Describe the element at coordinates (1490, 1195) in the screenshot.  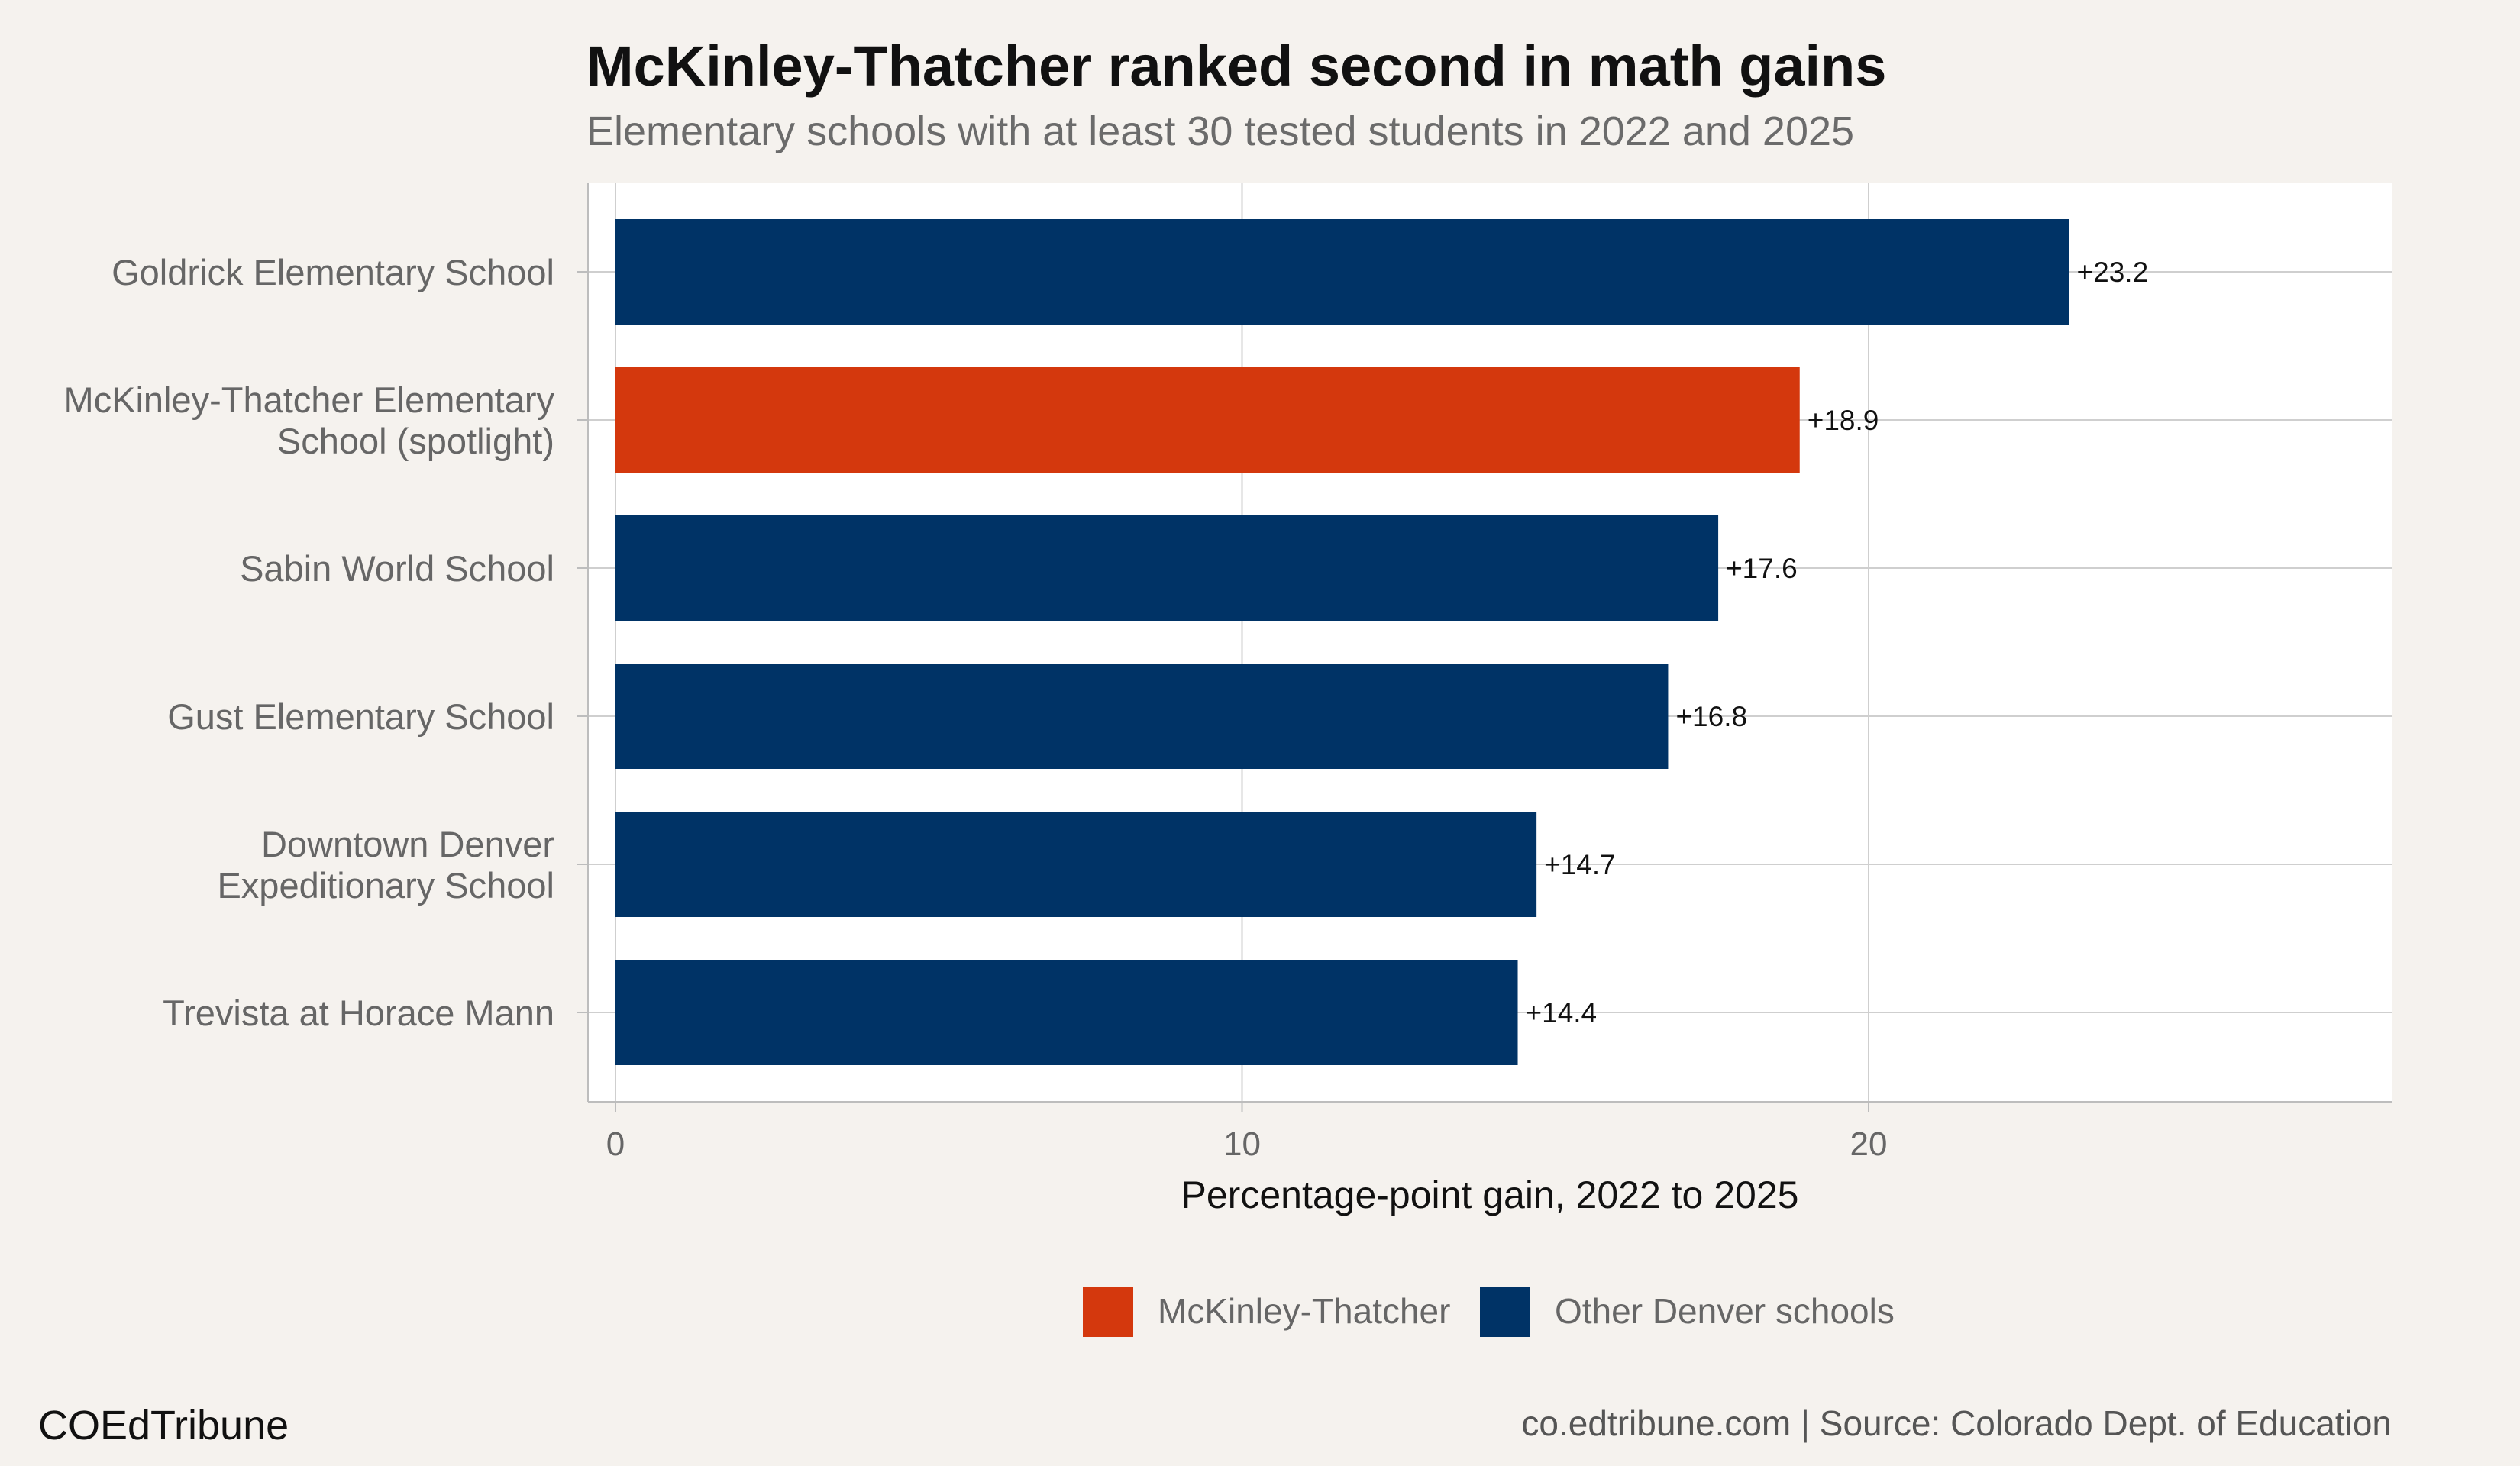
I see `x-axis-title: Percentage-point gain, 2022 to 2025` at that location.